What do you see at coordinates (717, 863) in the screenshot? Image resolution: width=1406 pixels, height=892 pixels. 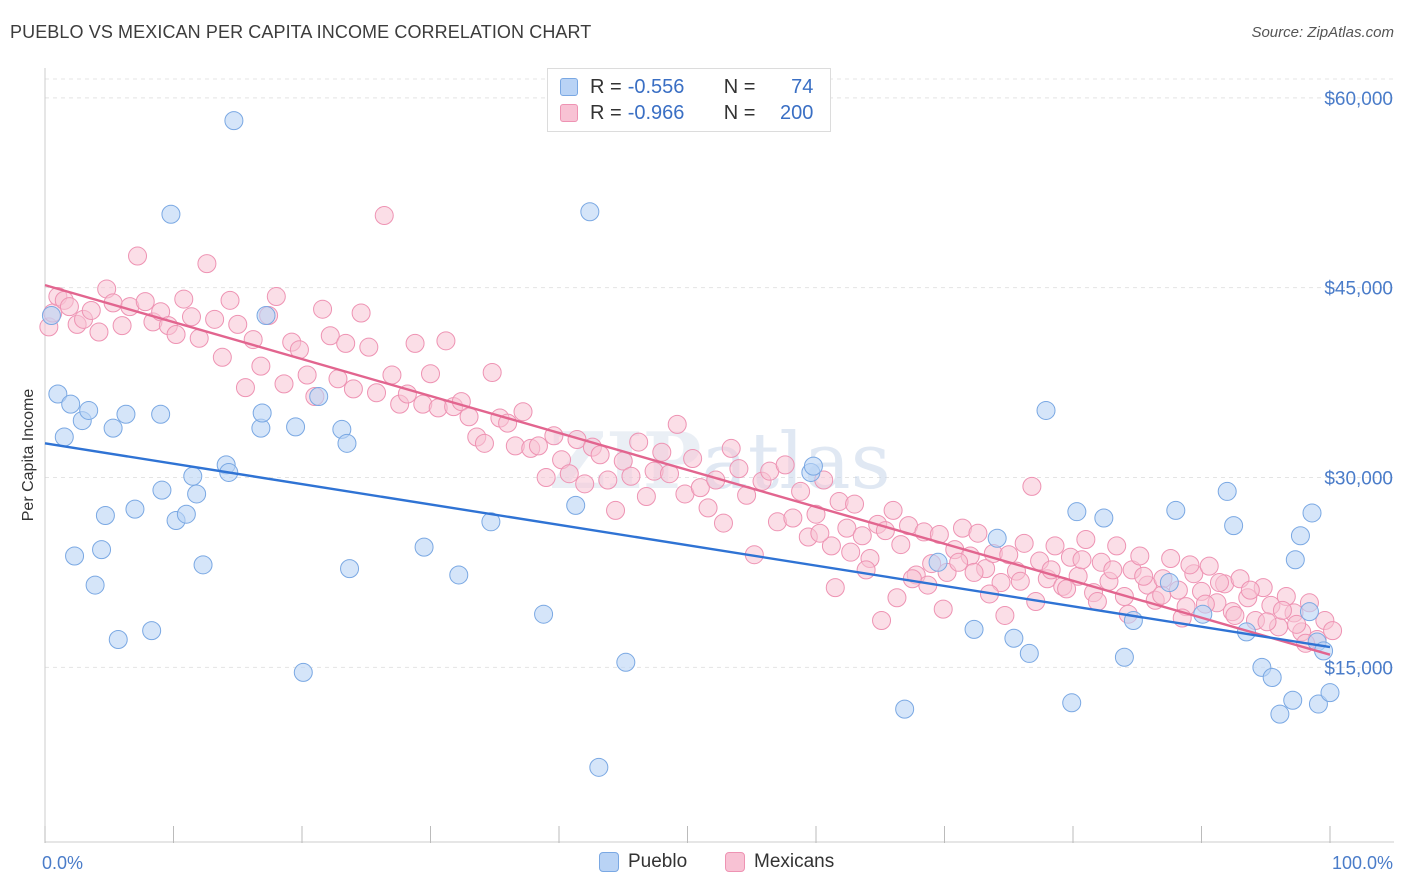 I see `x-tick-labels: 0.0% 100.0%` at bounding box center [717, 863].